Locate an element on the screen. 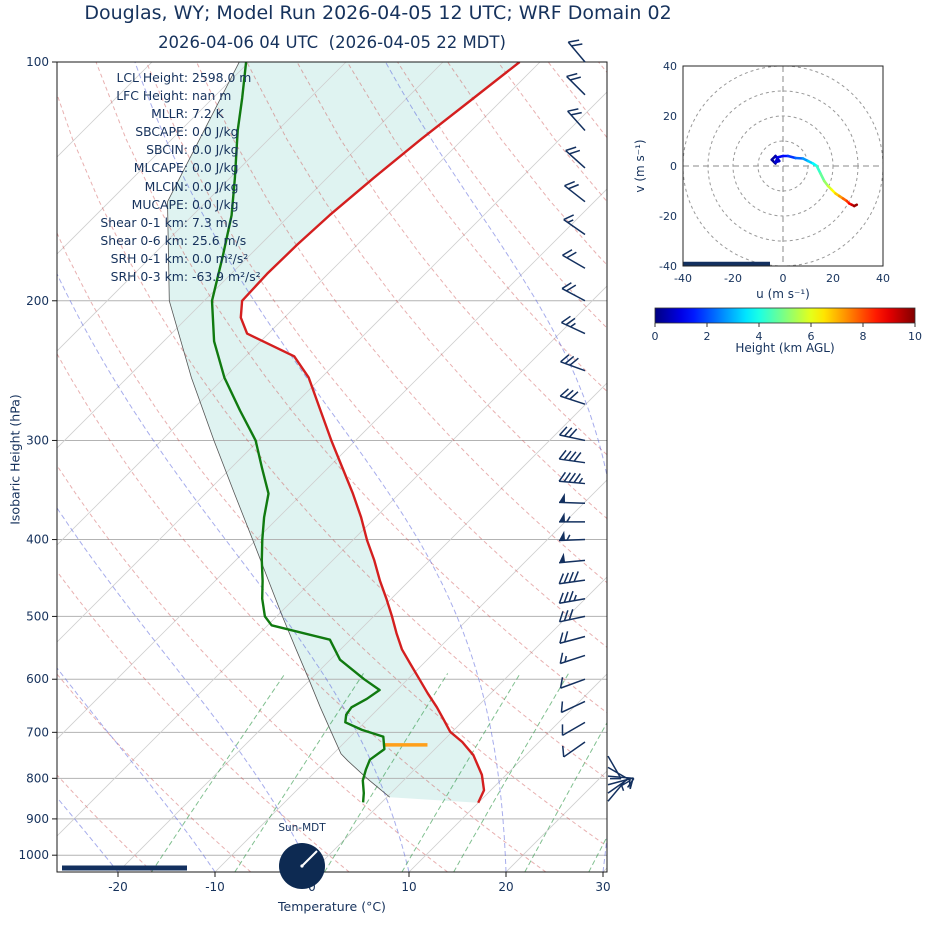 This screenshot has height=936, width=928. stat-row: SRH 0-1 km: 0.0 m²/s² is located at coordinates (160, 259).